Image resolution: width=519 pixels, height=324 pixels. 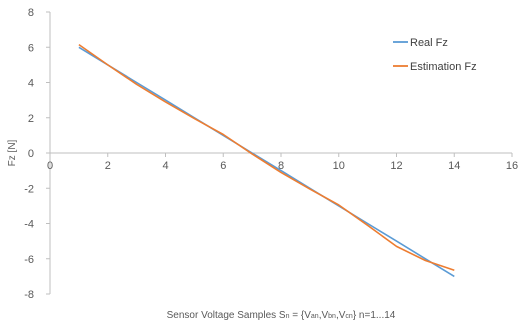 I want to click on x-tick-label: 12, so click(x=396, y=166).